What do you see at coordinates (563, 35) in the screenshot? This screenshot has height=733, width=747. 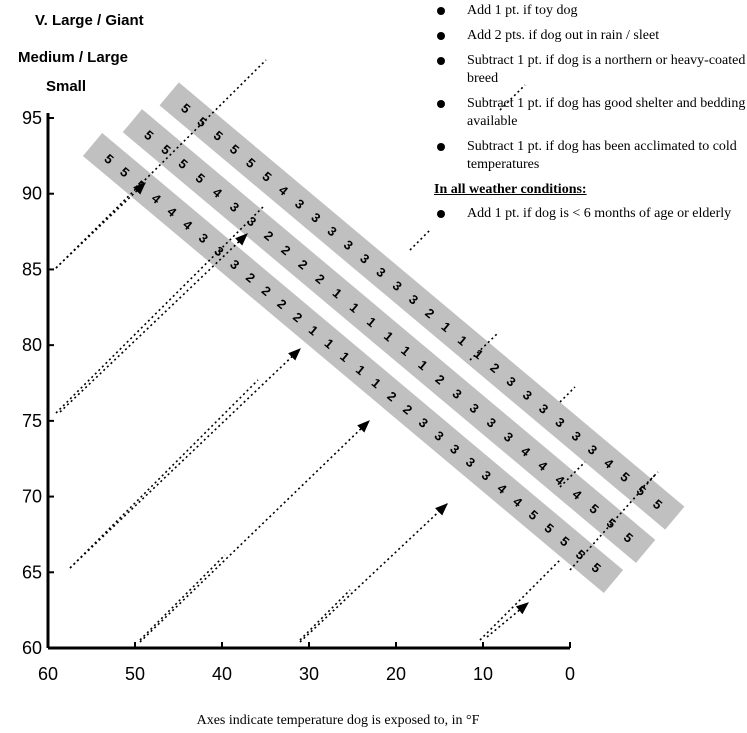 I see `note-text: Add 2 pts. if dog out in rain / sleet` at bounding box center [563, 35].